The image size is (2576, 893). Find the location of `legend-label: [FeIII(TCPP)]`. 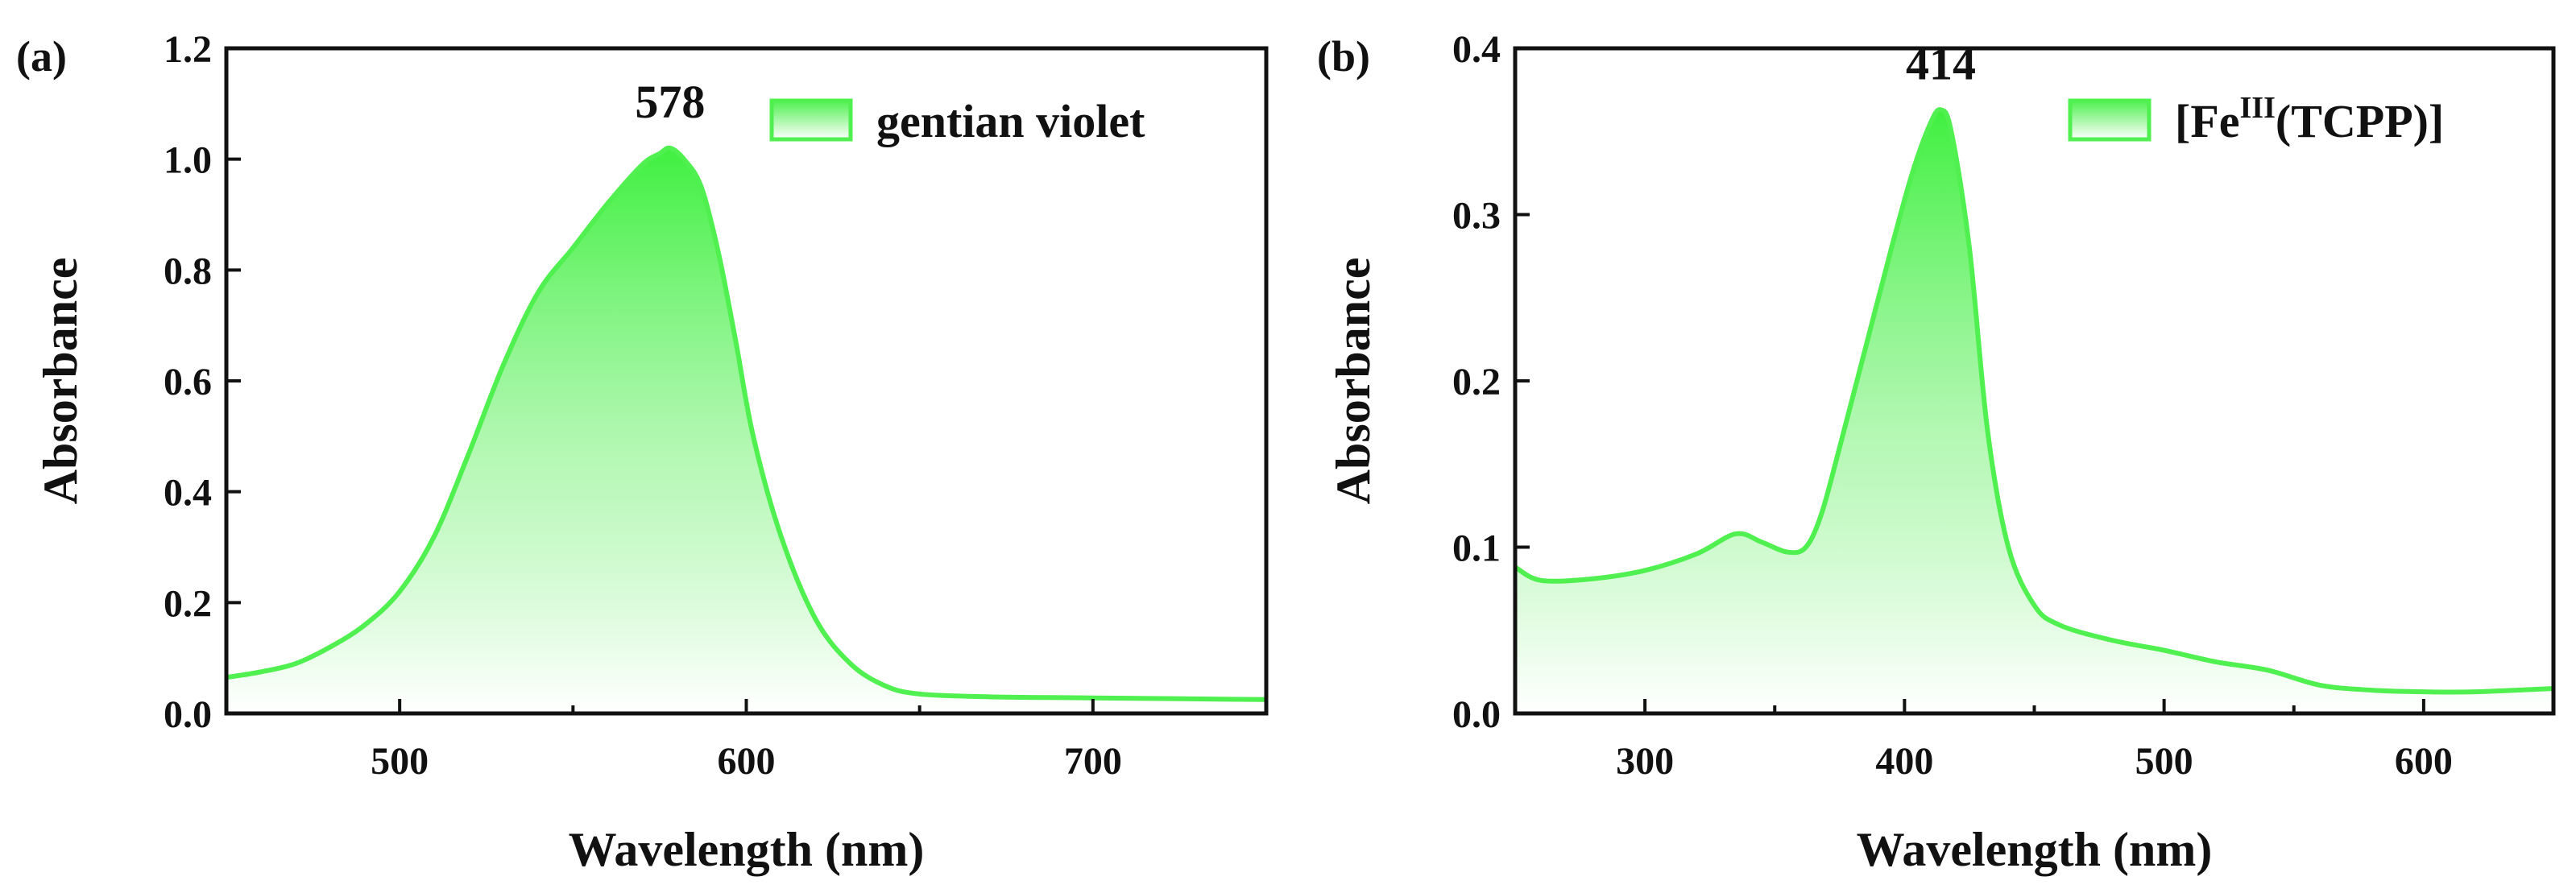

legend-label: [FeIII(TCPP)] is located at coordinates (2309, 119).